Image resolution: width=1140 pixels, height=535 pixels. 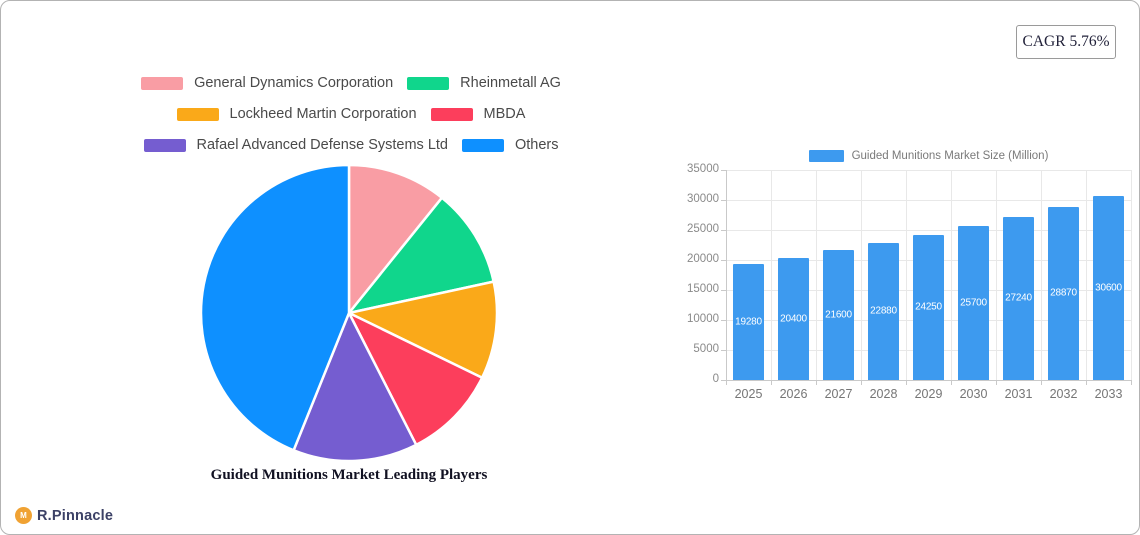 I want to click on y-axis-line, so click(x=726, y=275).